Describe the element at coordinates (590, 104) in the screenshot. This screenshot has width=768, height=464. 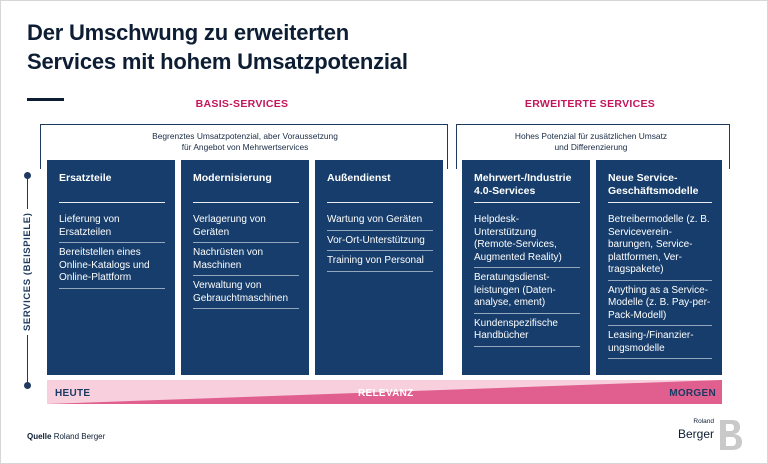
I see `group-title-erweitert: ERWEITERTE SERVICES` at that location.